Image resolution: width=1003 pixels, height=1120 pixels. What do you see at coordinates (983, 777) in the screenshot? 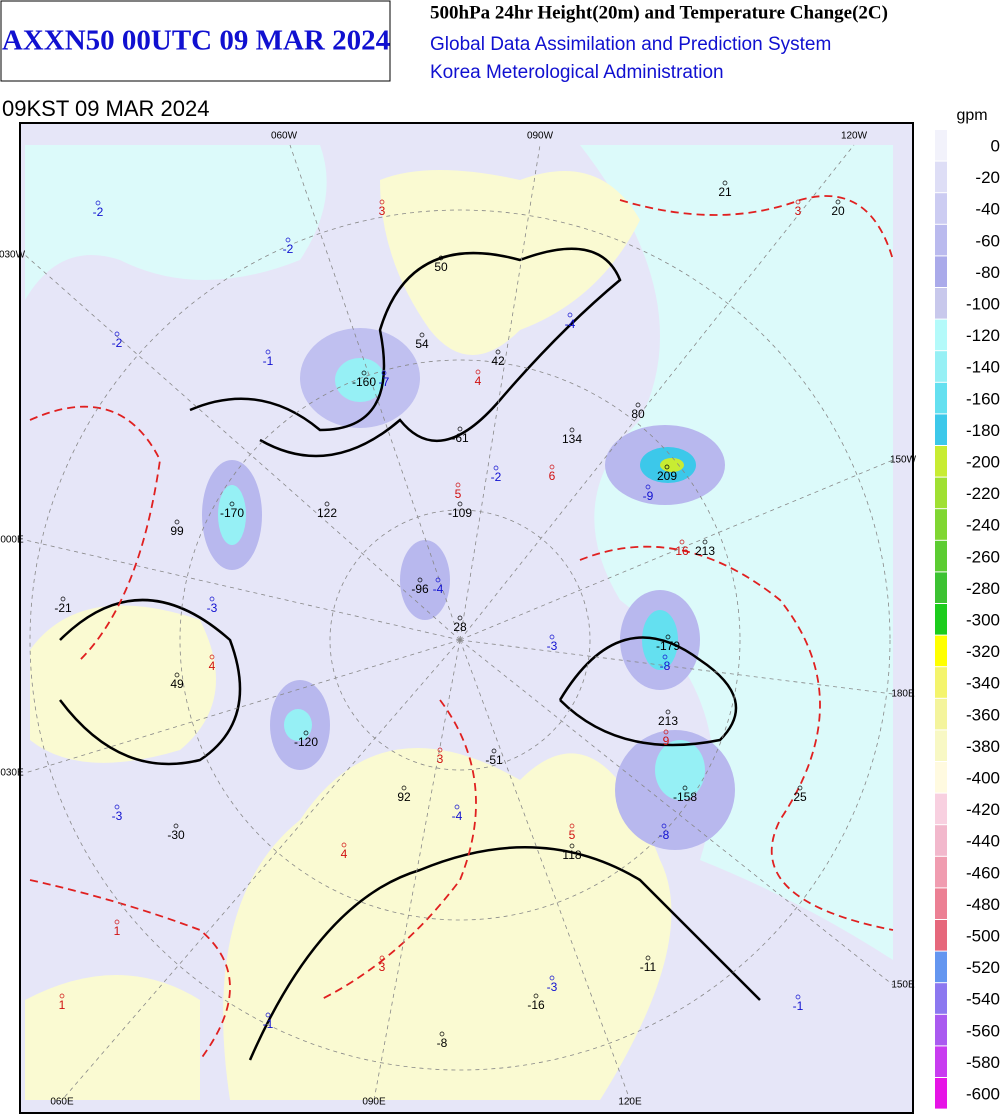
I see `legend-label: -400` at bounding box center [983, 777].